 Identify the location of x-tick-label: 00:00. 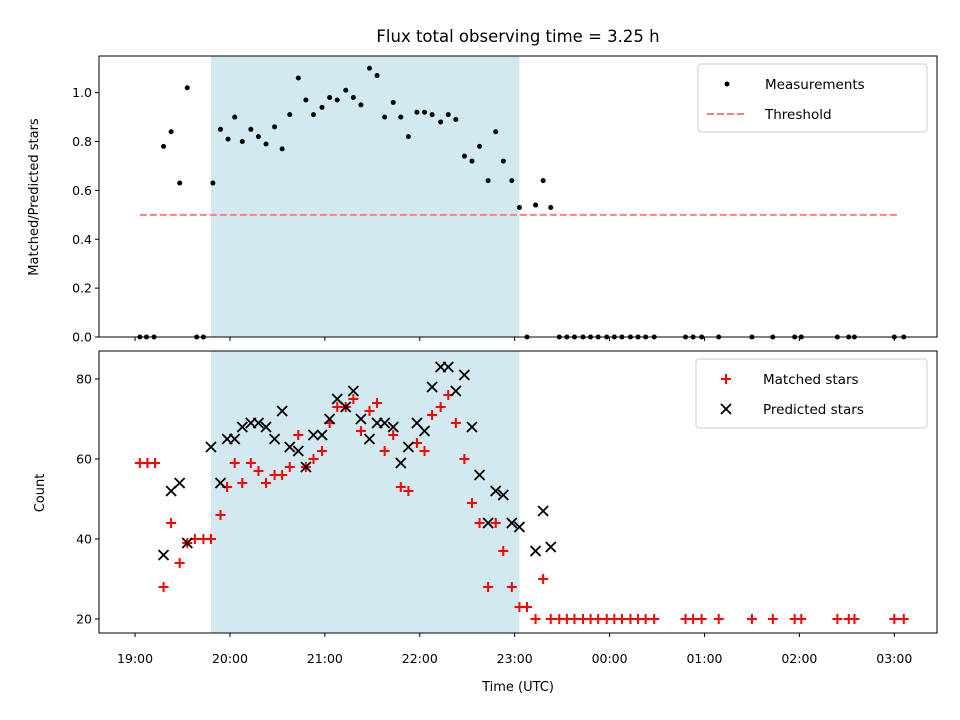
(610, 658).